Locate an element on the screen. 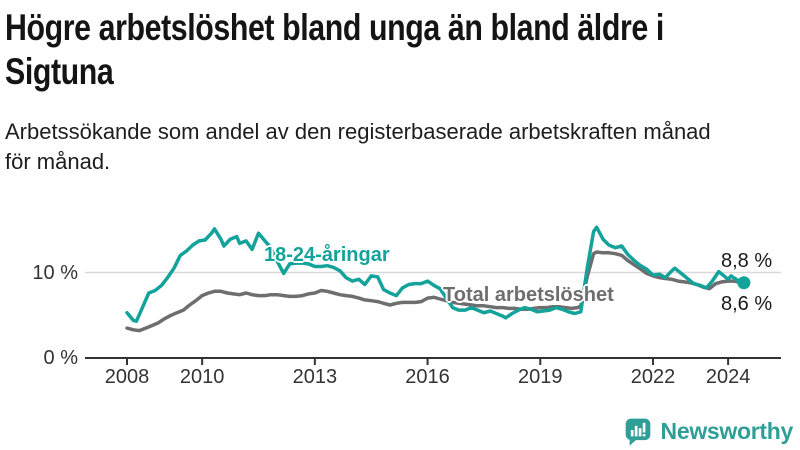 The height and width of the screenshot is (450, 800). logo-bubble-shape is located at coordinates (637, 432).